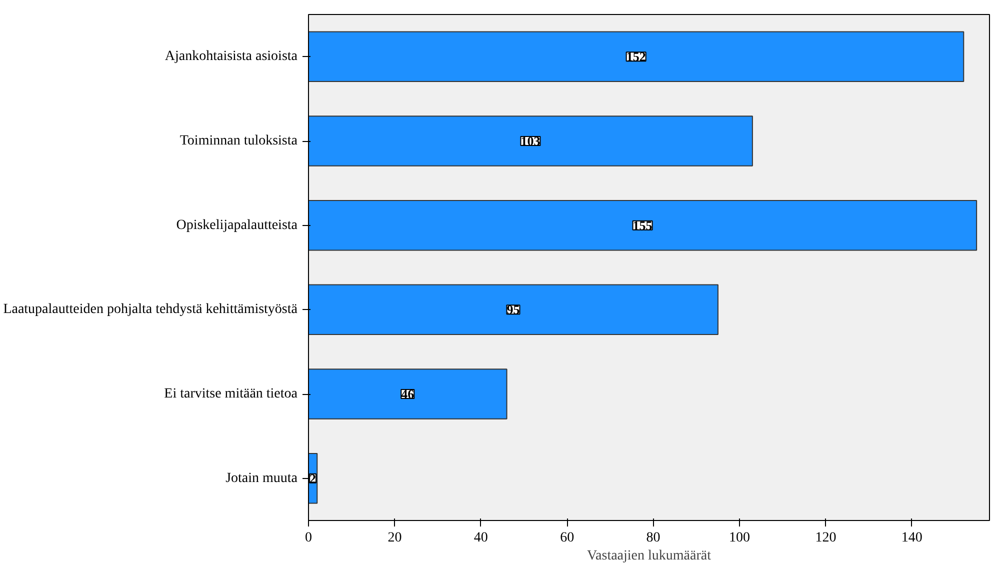 The height and width of the screenshot is (568, 997). What do you see at coordinates (567, 538) in the screenshot?
I see `x-tick-label: 60` at bounding box center [567, 538].